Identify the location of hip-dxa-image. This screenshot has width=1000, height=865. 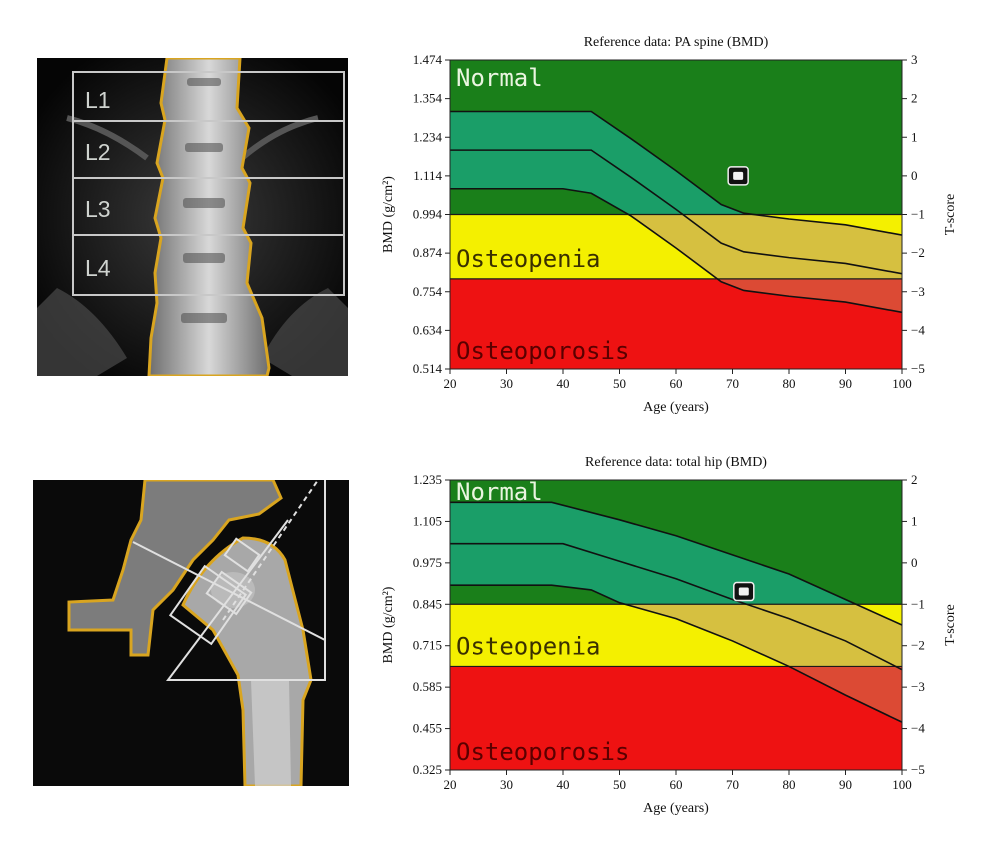
(191, 633).